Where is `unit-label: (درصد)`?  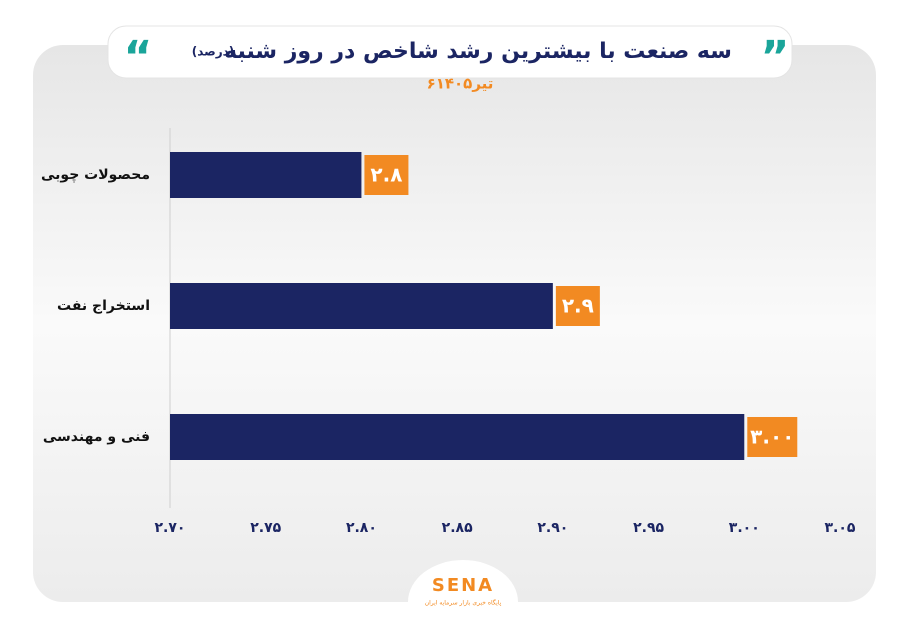 unit-label: (درصد) is located at coordinates (213, 52).